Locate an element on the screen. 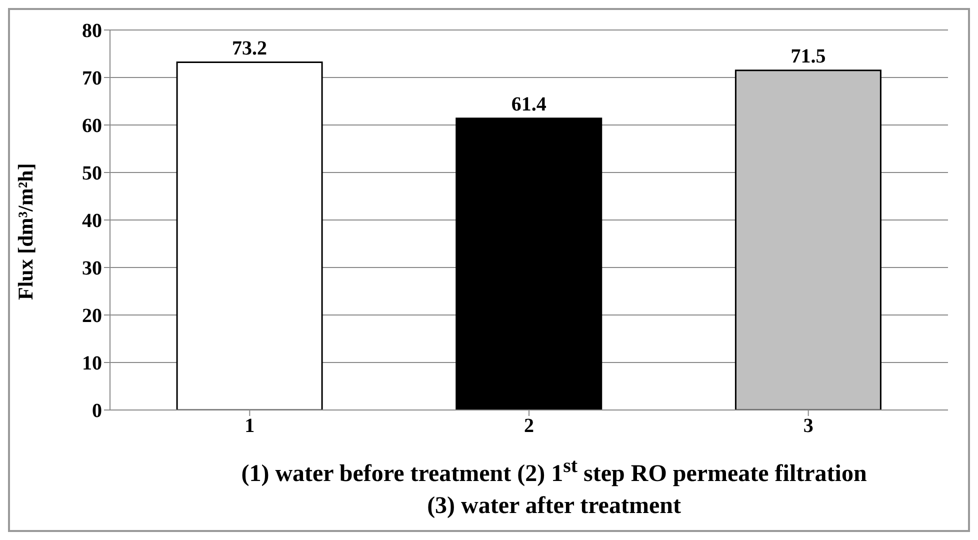 This screenshot has width=978, height=540. y-tick-label: 10 is located at coordinates (92, 363).